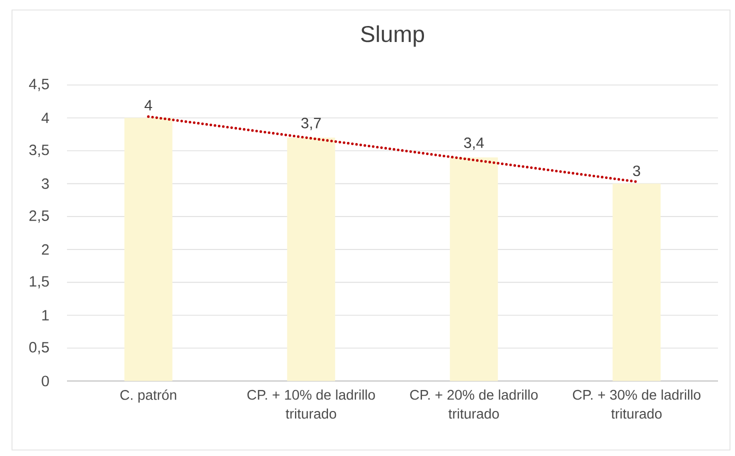 Image resolution: width=735 pixels, height=456 pixels. What do you see at coordinates (46, 118) in the screenshot?
I see `y-tick-label: 4` at bounding box center [46, 118].